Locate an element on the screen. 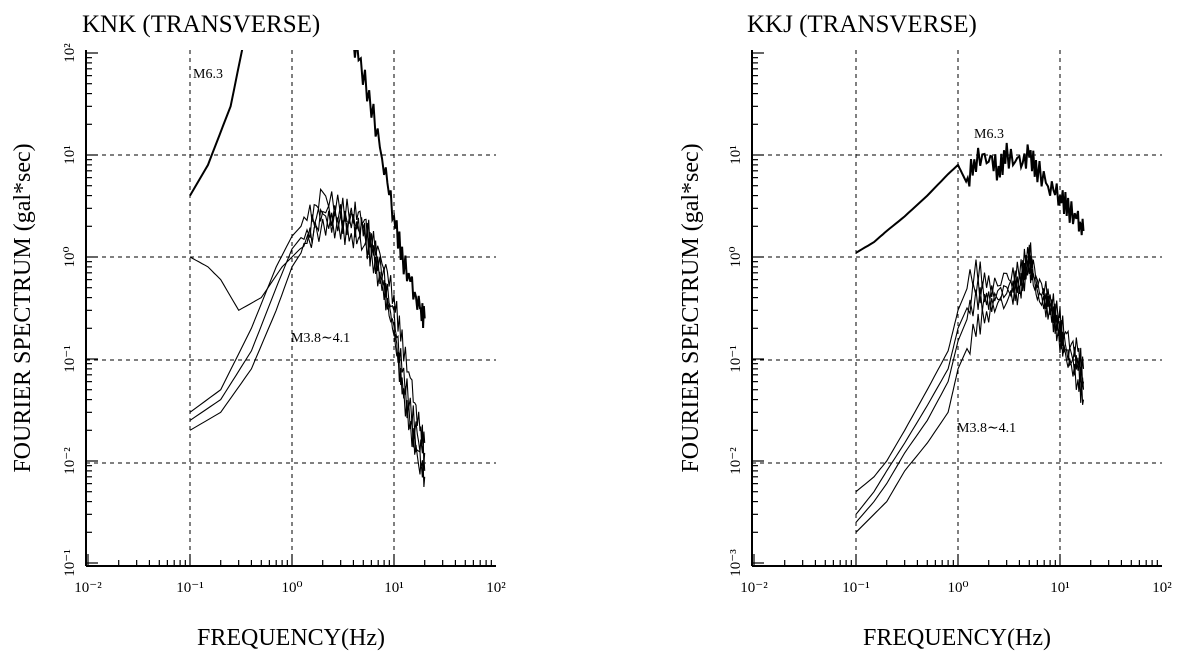 This screenshot has height=654, width=1202. y-tick-label: 10² is located at coordinates (70, 53).